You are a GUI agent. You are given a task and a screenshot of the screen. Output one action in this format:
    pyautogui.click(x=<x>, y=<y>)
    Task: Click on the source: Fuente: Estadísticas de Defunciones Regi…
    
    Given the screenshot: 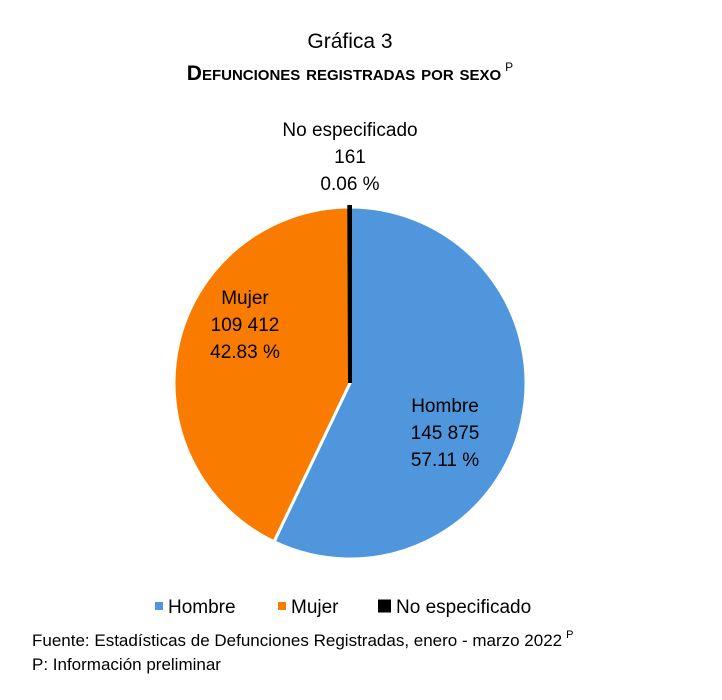 What is the action you would take?
    pyautogui.click(x=302, y=639)
    